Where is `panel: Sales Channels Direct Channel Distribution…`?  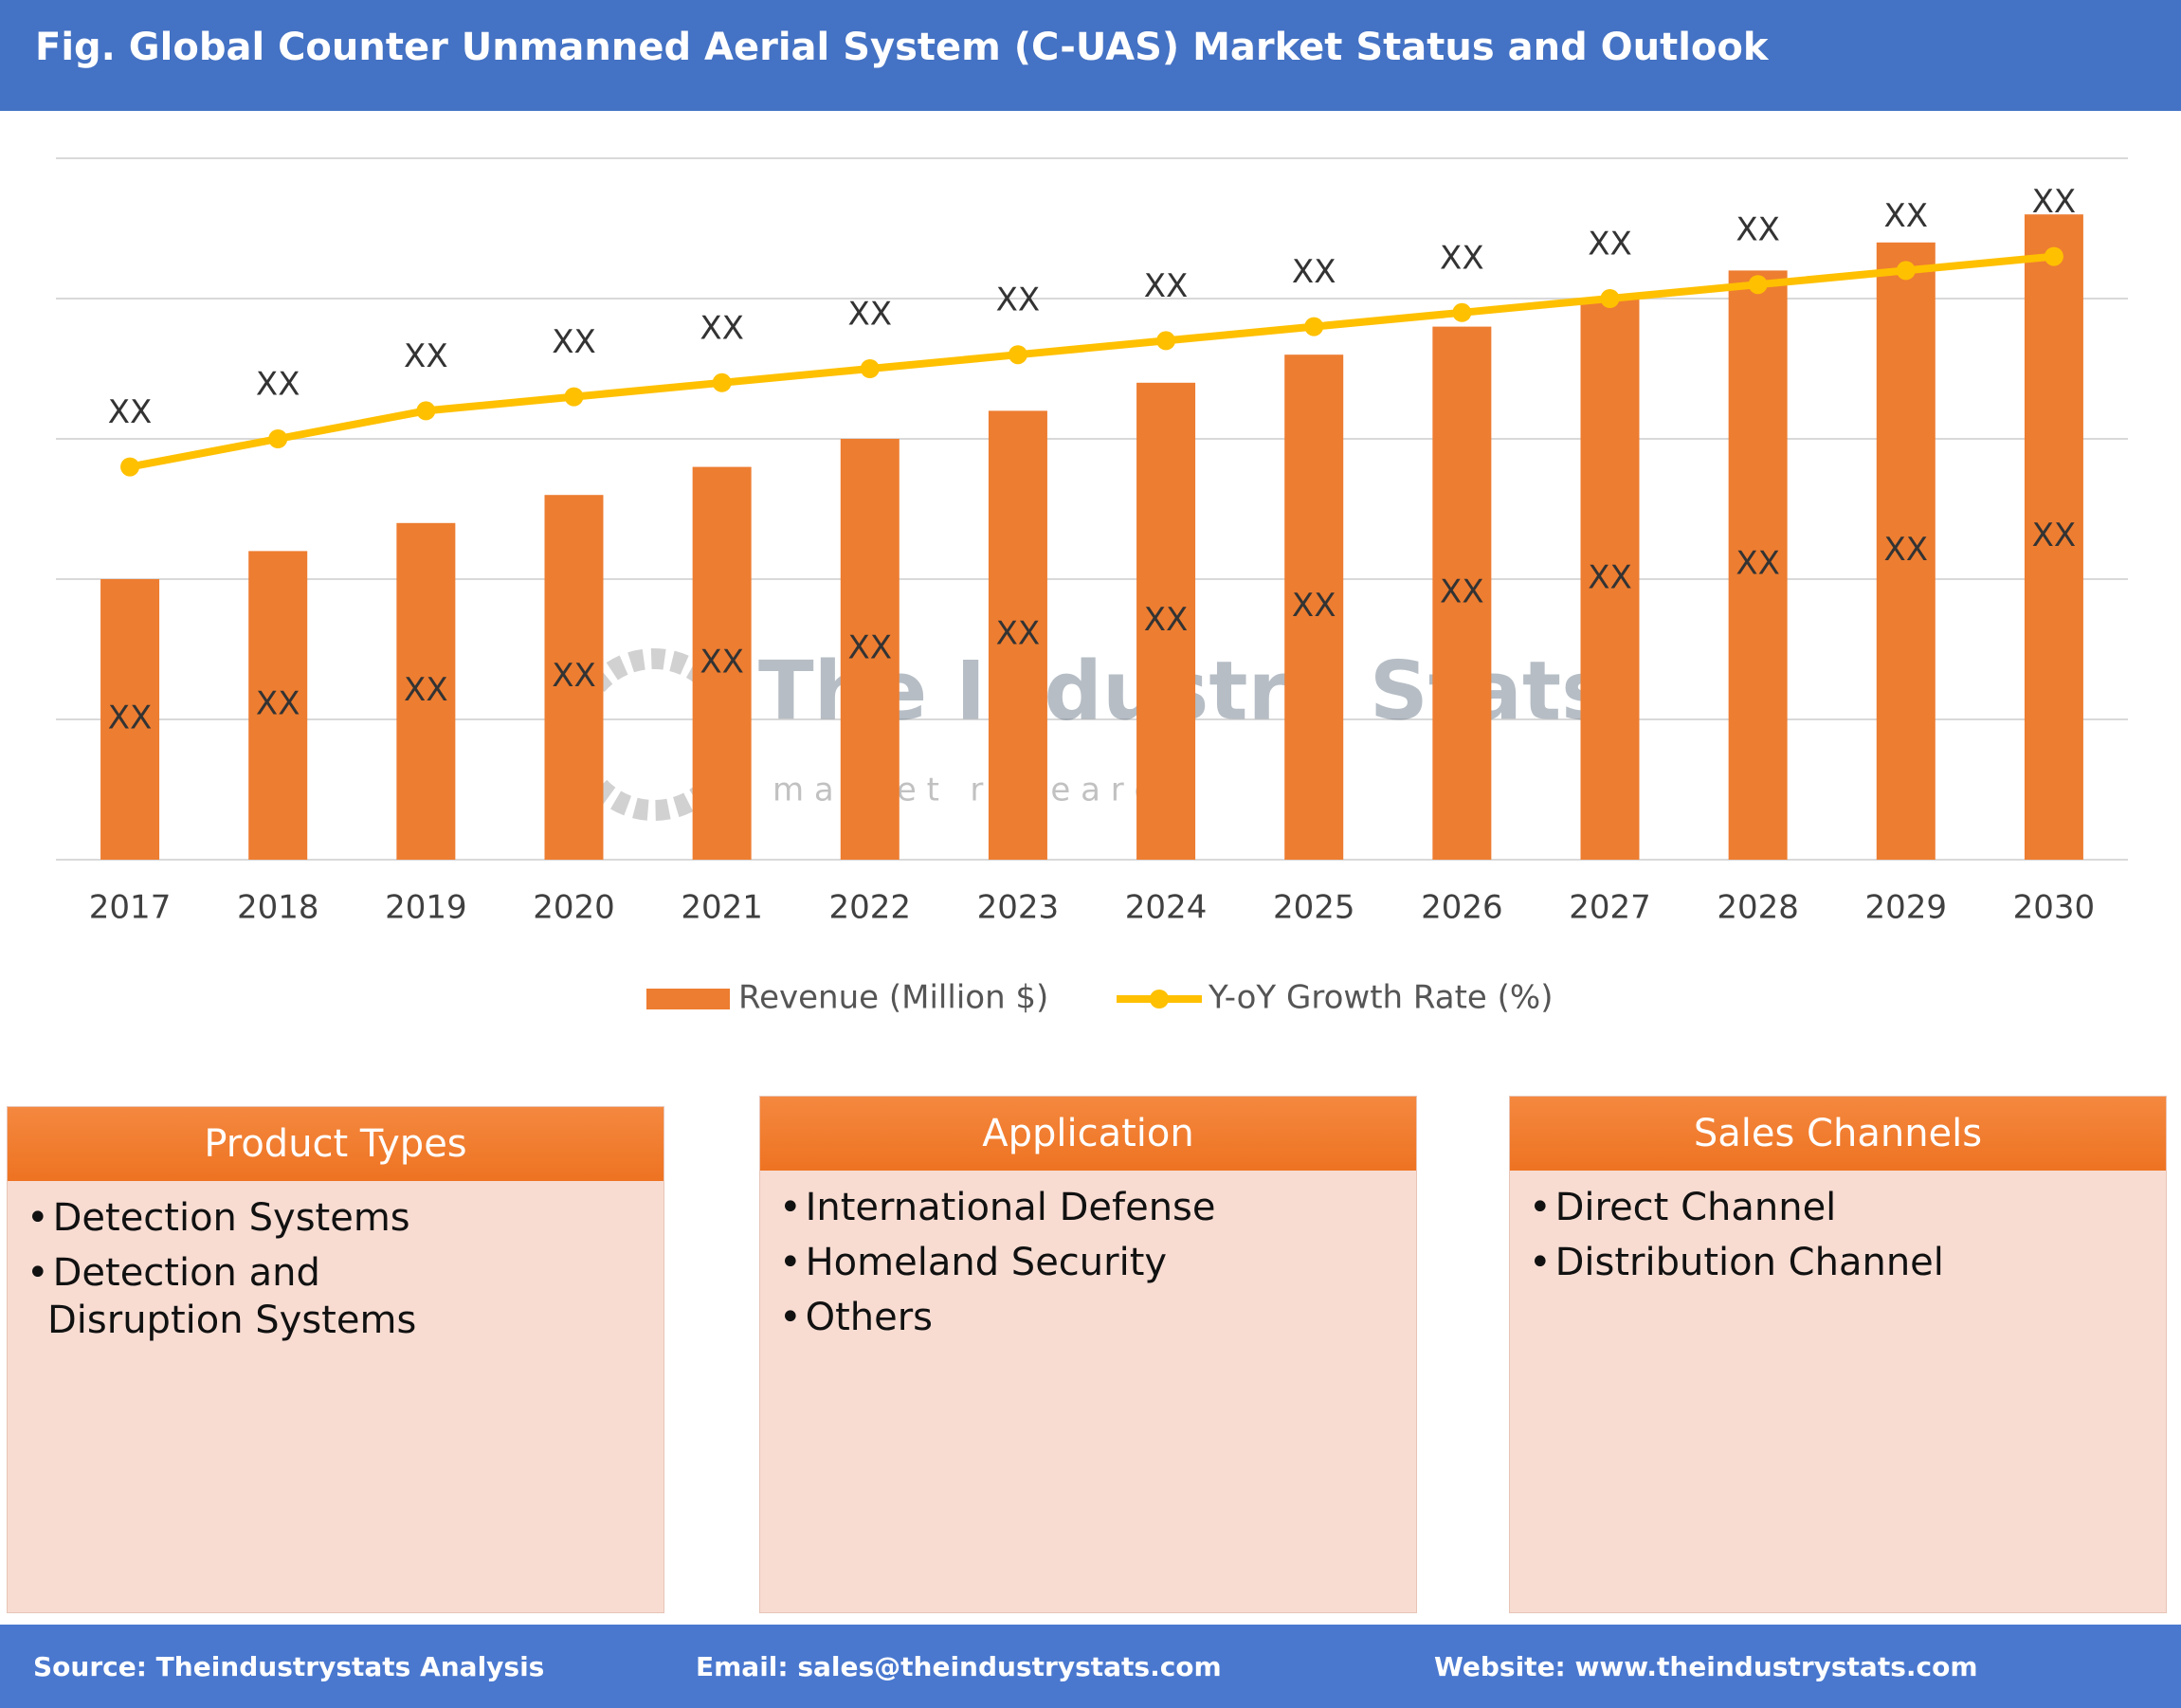 panel: Sales Channels Direct Channel Distribution… is located at coordinates (1838, 1354).